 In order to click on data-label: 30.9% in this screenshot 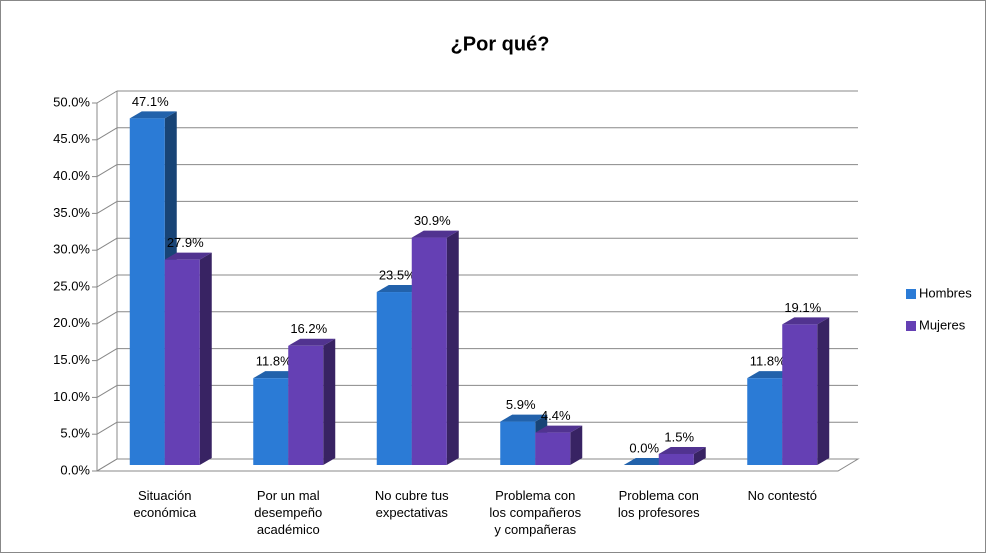, I will do `click(432, 220)`.